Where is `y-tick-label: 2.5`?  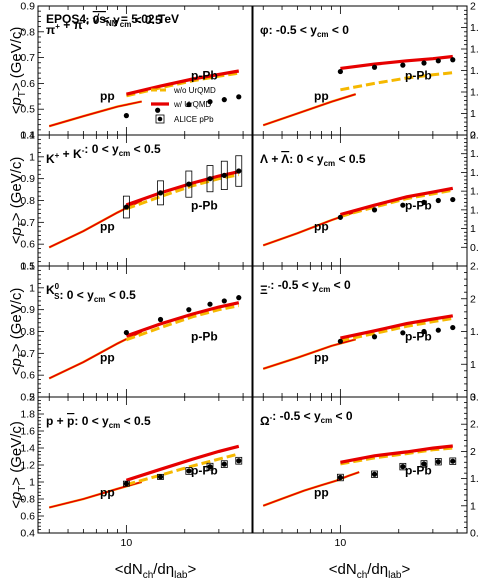 y-tick-label: 2.5 is located at coordinates (474, 267).